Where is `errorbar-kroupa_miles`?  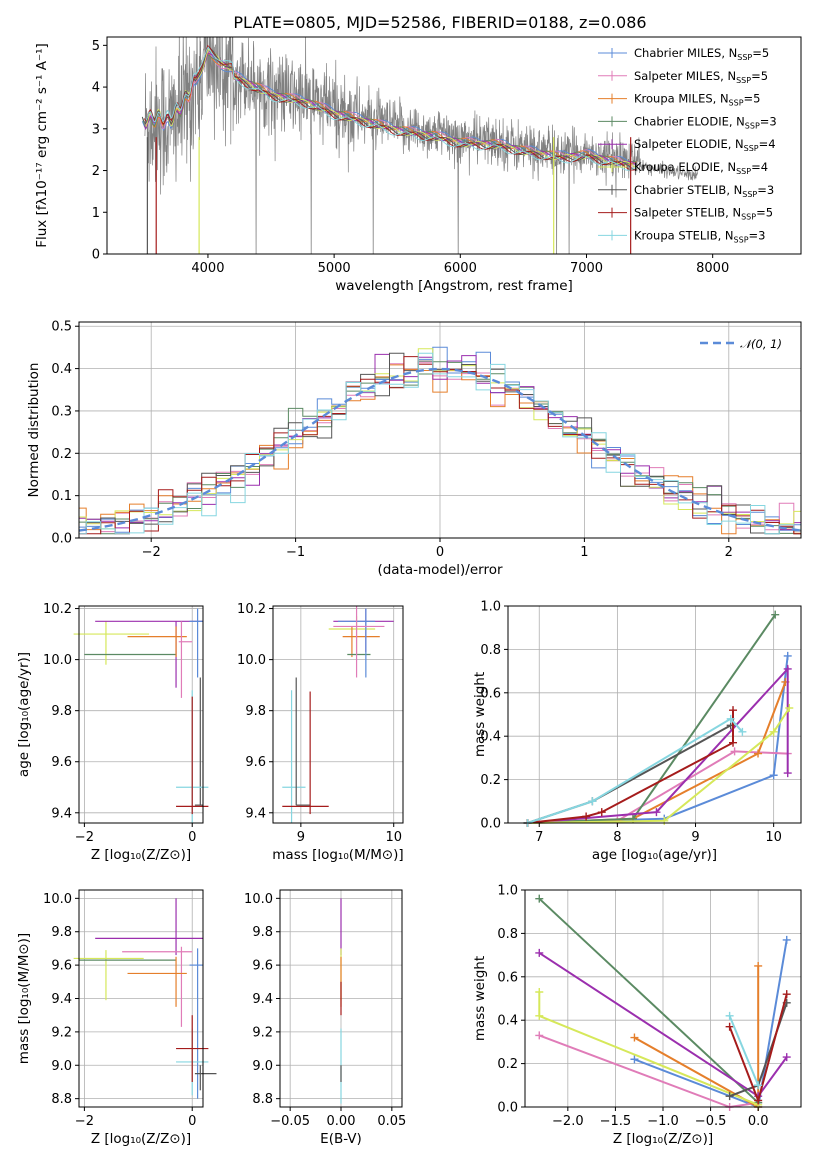
errorbar-kroupa_miles is located at coordinates (361, 642).